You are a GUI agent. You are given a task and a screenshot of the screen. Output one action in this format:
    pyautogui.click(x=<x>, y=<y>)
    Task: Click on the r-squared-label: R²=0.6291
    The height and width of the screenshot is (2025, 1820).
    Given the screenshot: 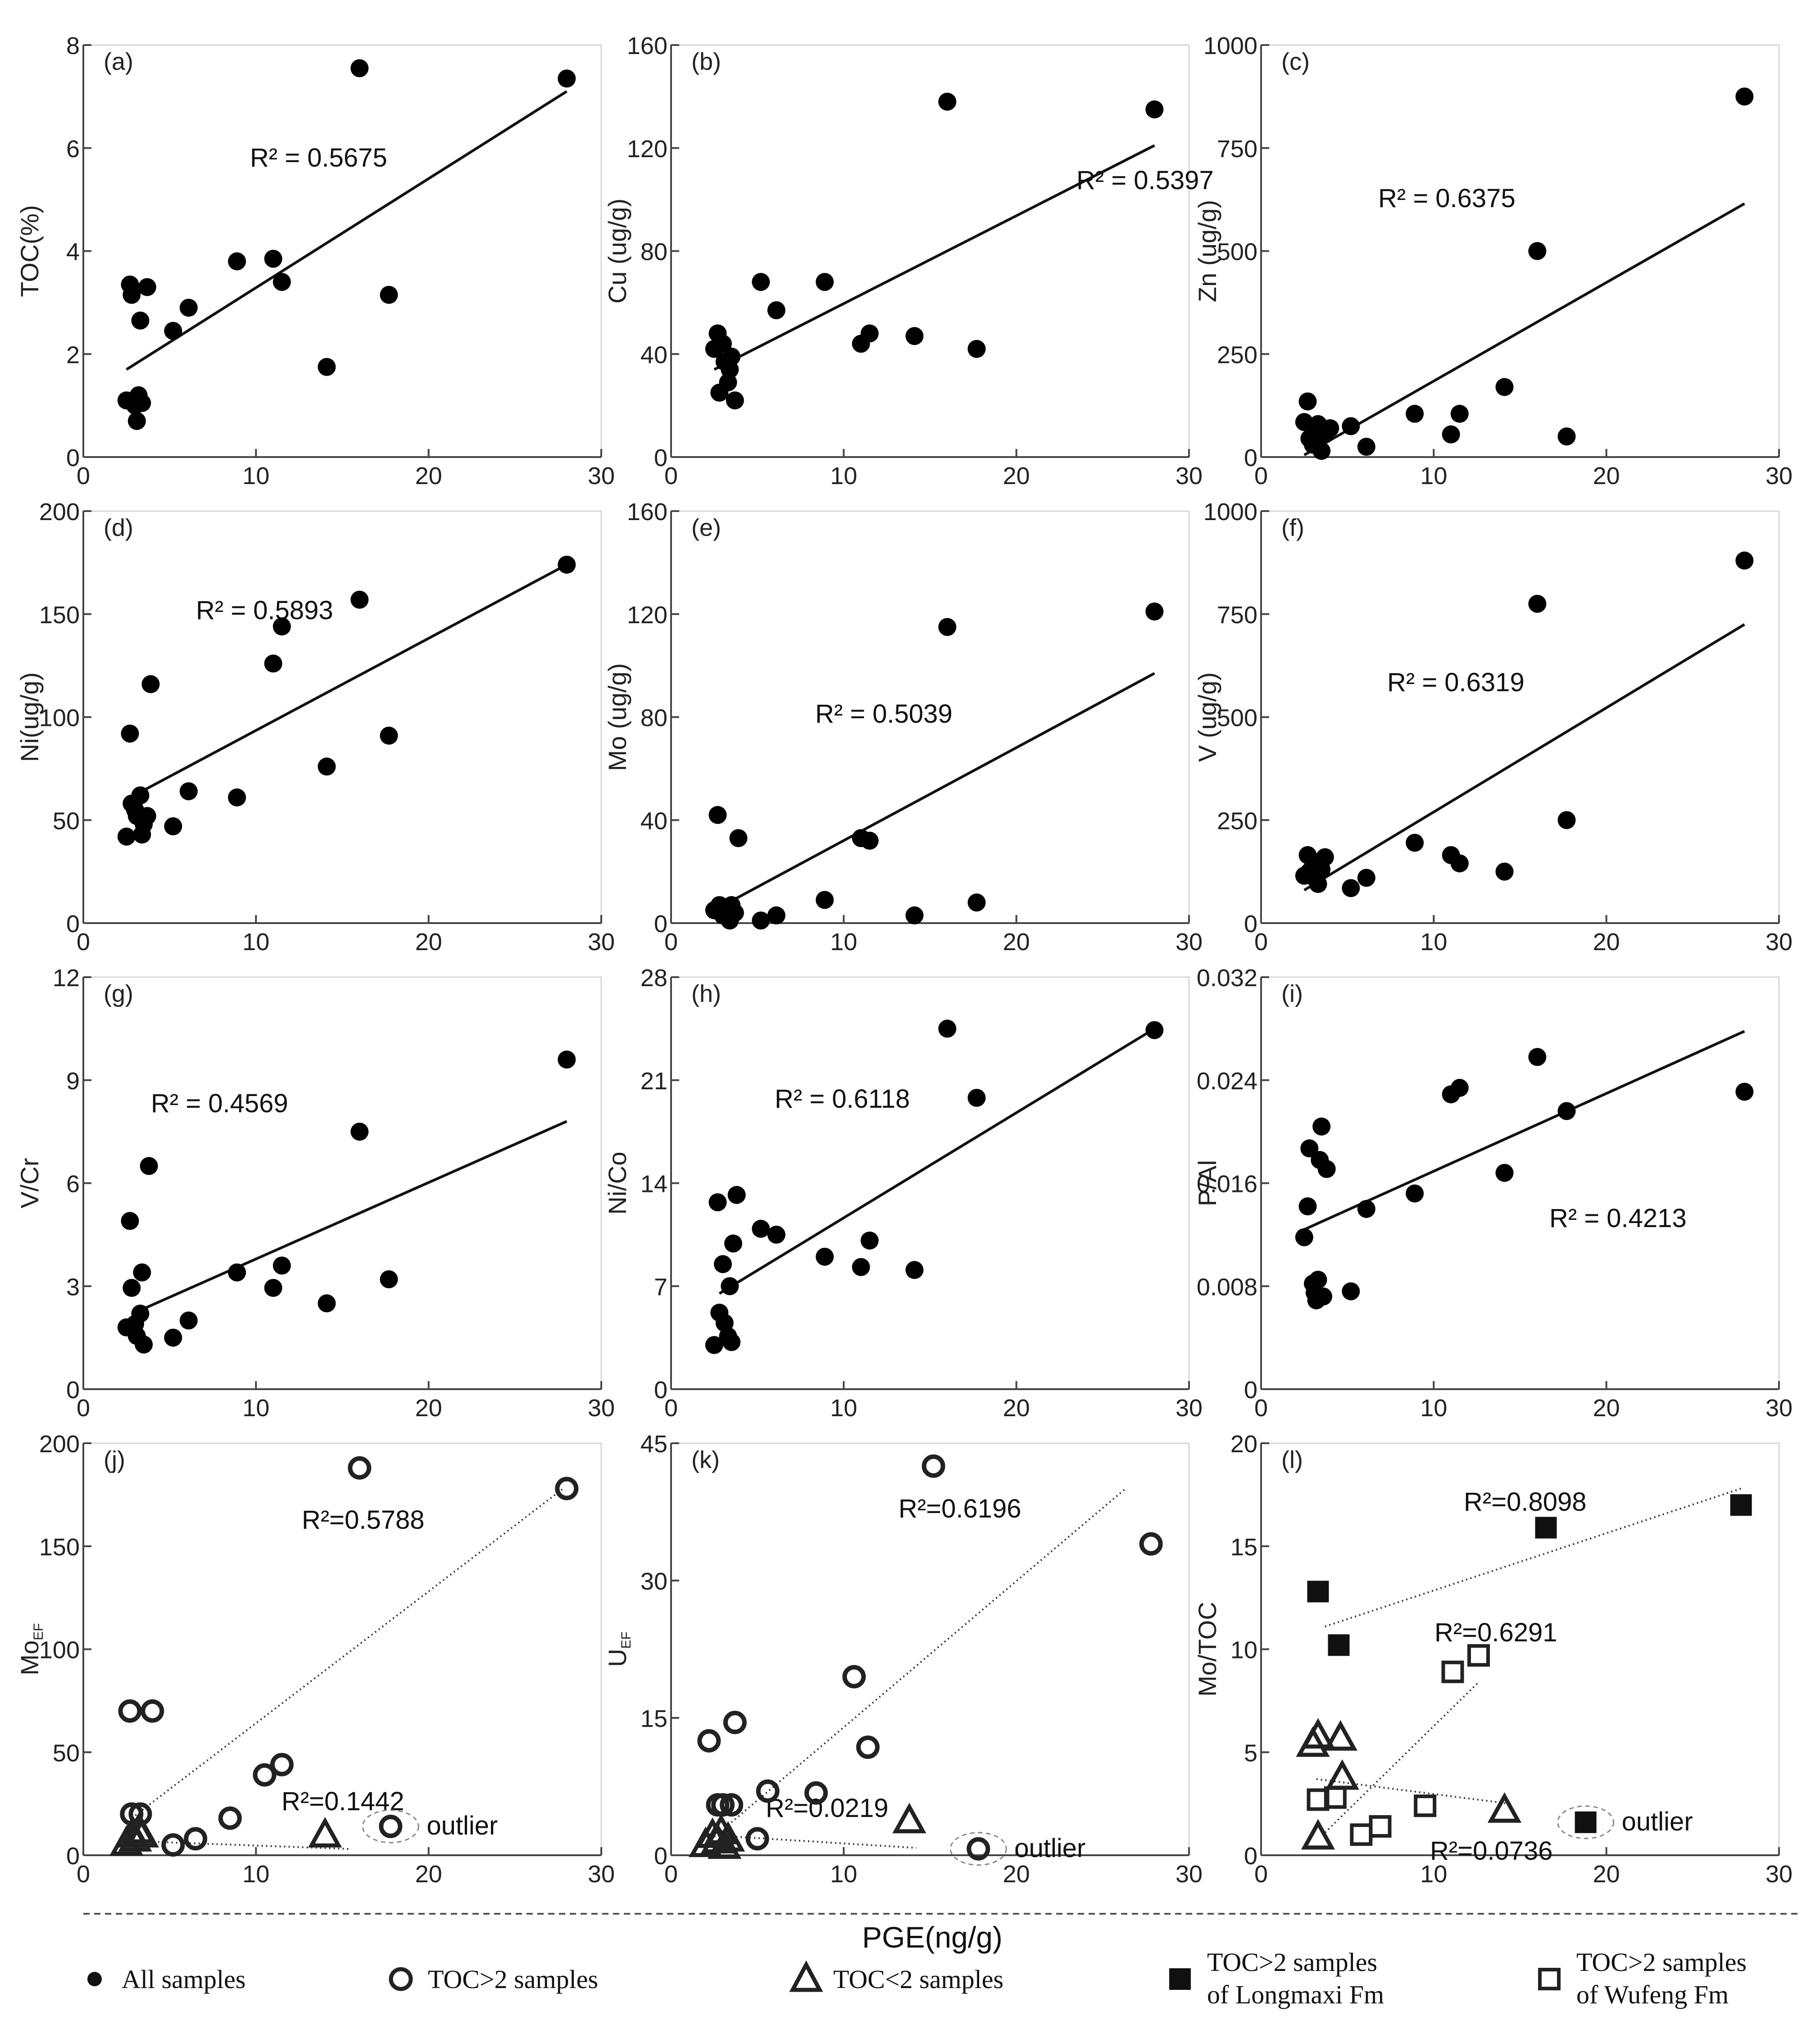 What is the action you would take?
    pyautogui.click(x=1495, y=1632)
    